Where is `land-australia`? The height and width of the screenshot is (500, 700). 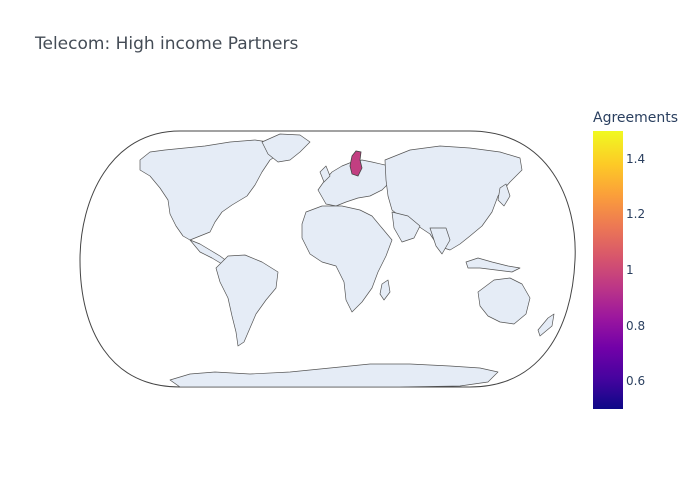
land-australia is located at coordinates (504, 301).